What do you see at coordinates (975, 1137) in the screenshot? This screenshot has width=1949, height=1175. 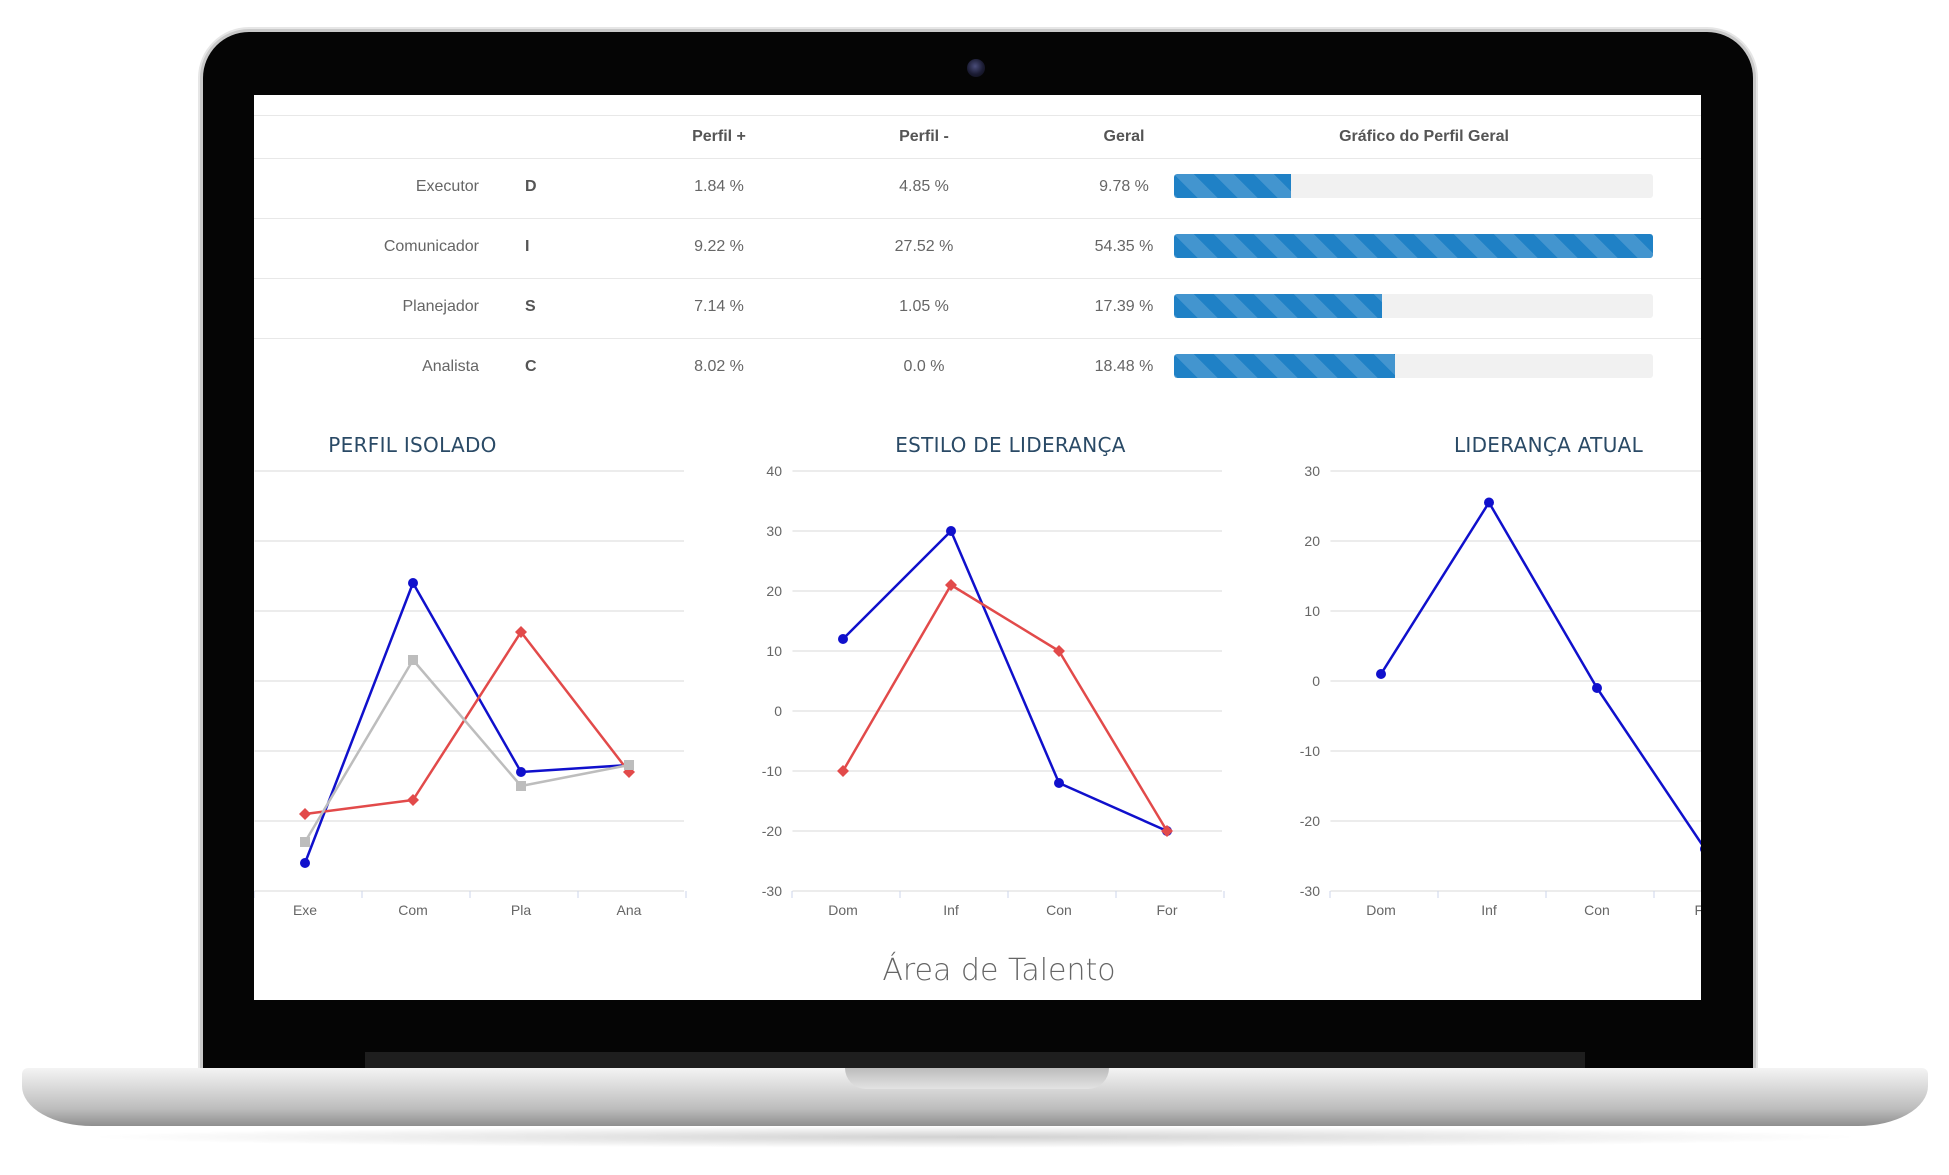 I see `laptop-shadow` at bounding box center [975, 1137].